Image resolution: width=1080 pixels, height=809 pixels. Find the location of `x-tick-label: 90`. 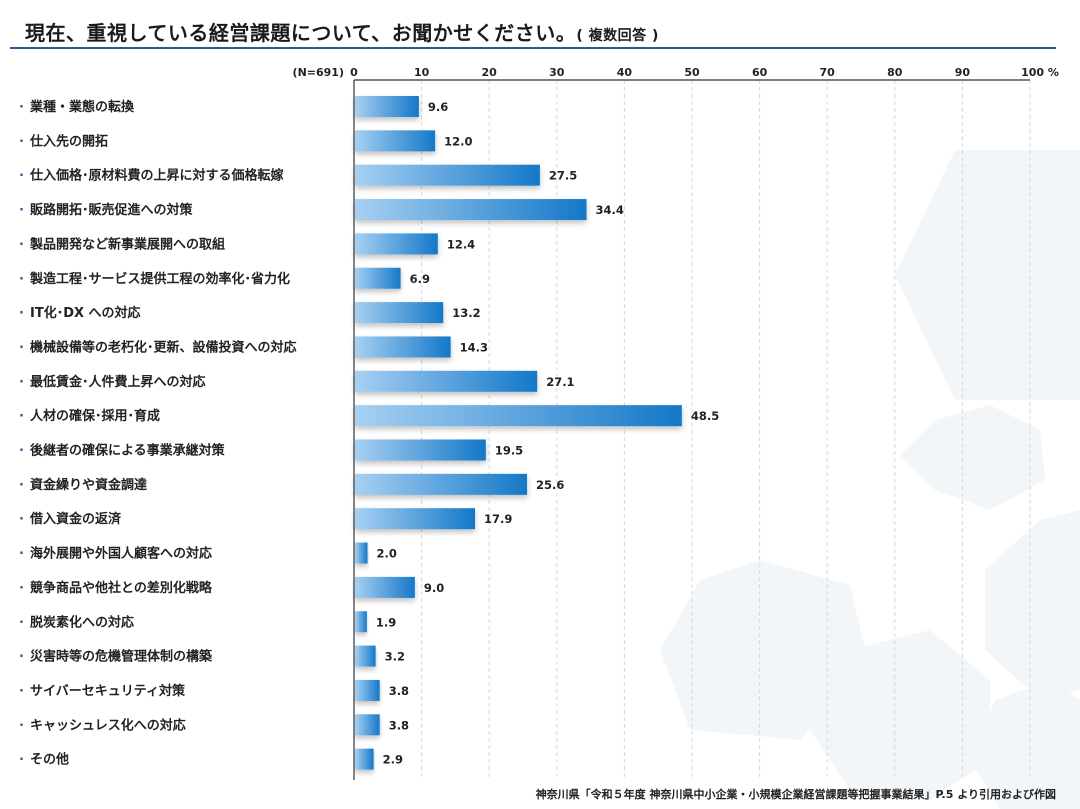

x-tick-label: 90 is located at coordinates (963, 72).